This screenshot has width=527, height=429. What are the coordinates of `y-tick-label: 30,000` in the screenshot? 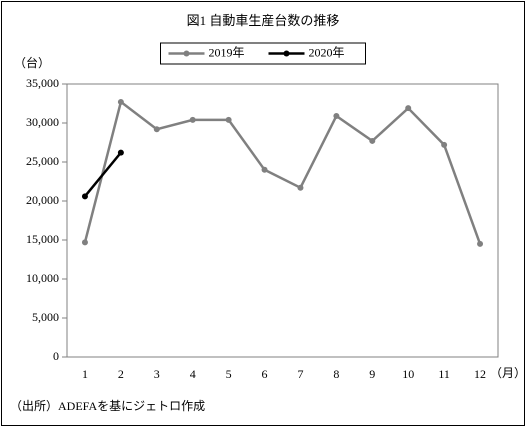 It's located at (42, 122).